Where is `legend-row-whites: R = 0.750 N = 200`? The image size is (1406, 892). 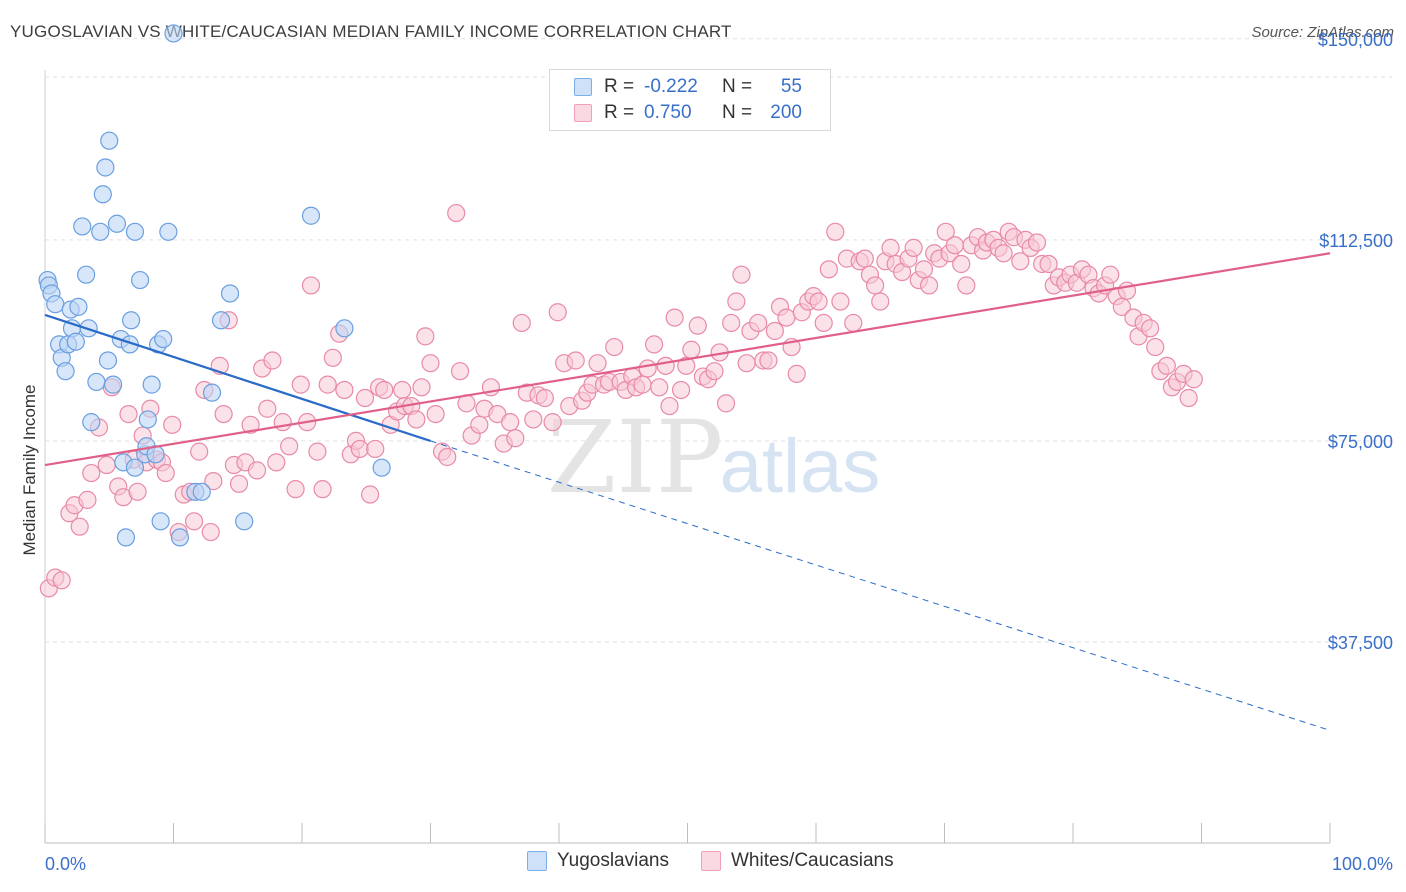
legend-row-whites: R = 0.750 N = 200 is located at coordinates (688, 113).